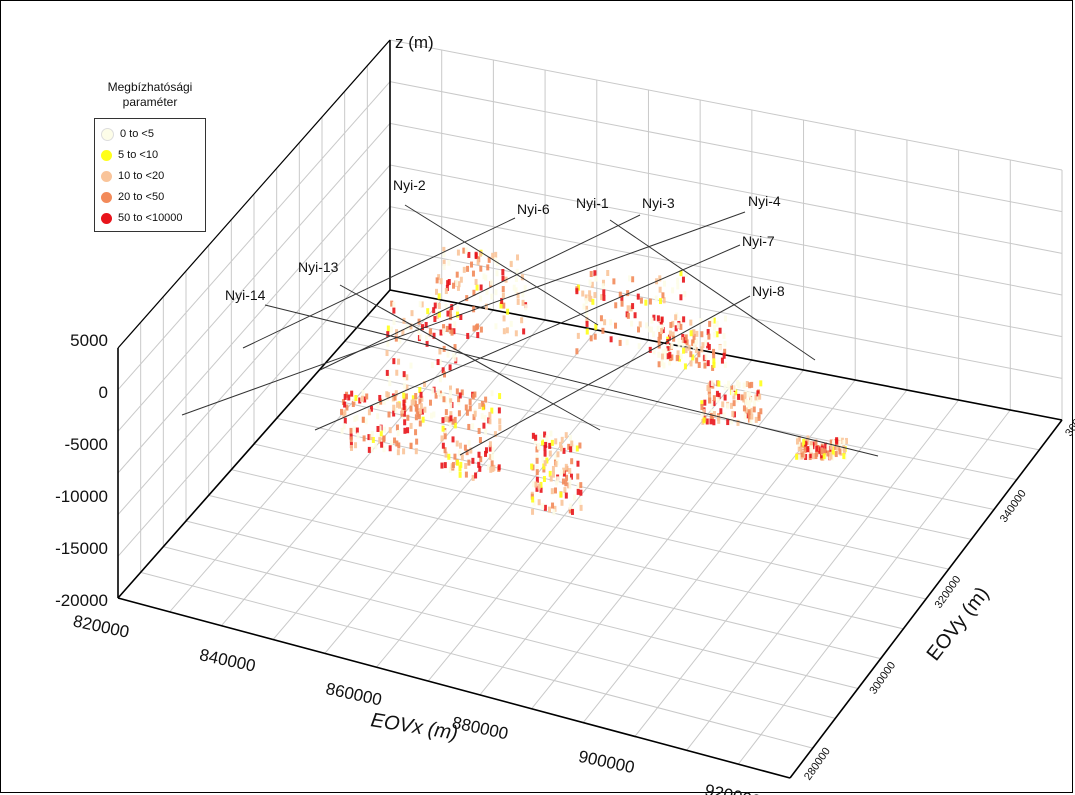 The height and width of the screenshot is (795, 1075). Describe the element at coordinates (726, 230) in the screenshot. I see `back-wall-line` at that location.